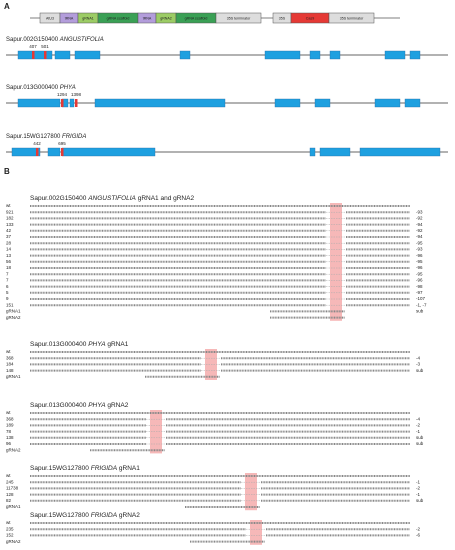 This screenshot has height=550, width=455. I want to click on construct-label: AtU3, so click(50, 18).